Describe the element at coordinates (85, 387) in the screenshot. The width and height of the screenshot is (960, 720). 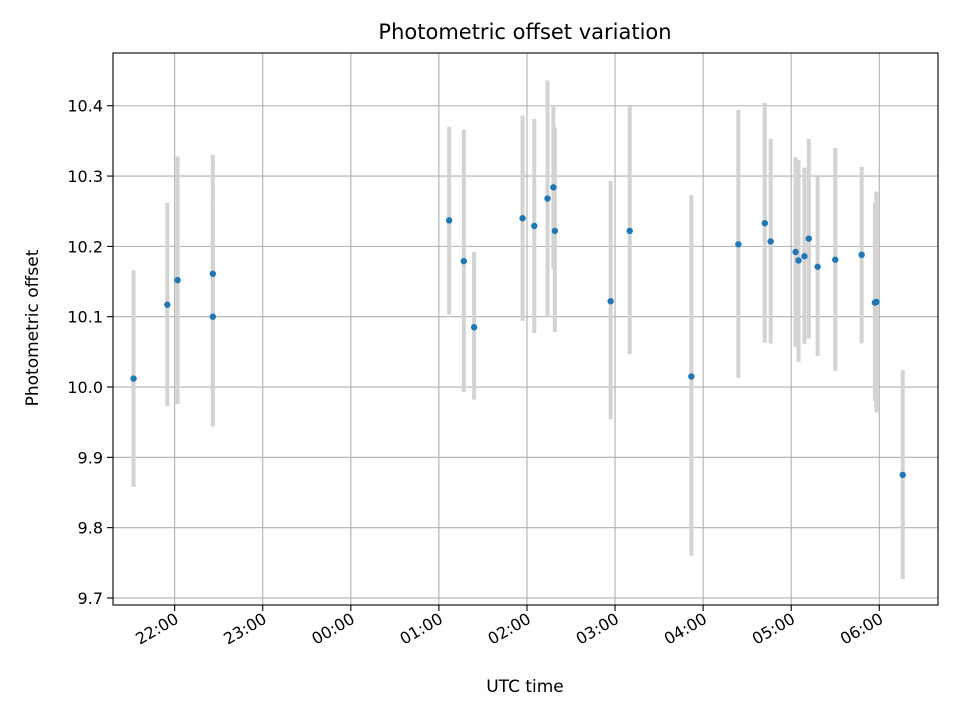
I see `y-tick-label: 10.0` at that location.